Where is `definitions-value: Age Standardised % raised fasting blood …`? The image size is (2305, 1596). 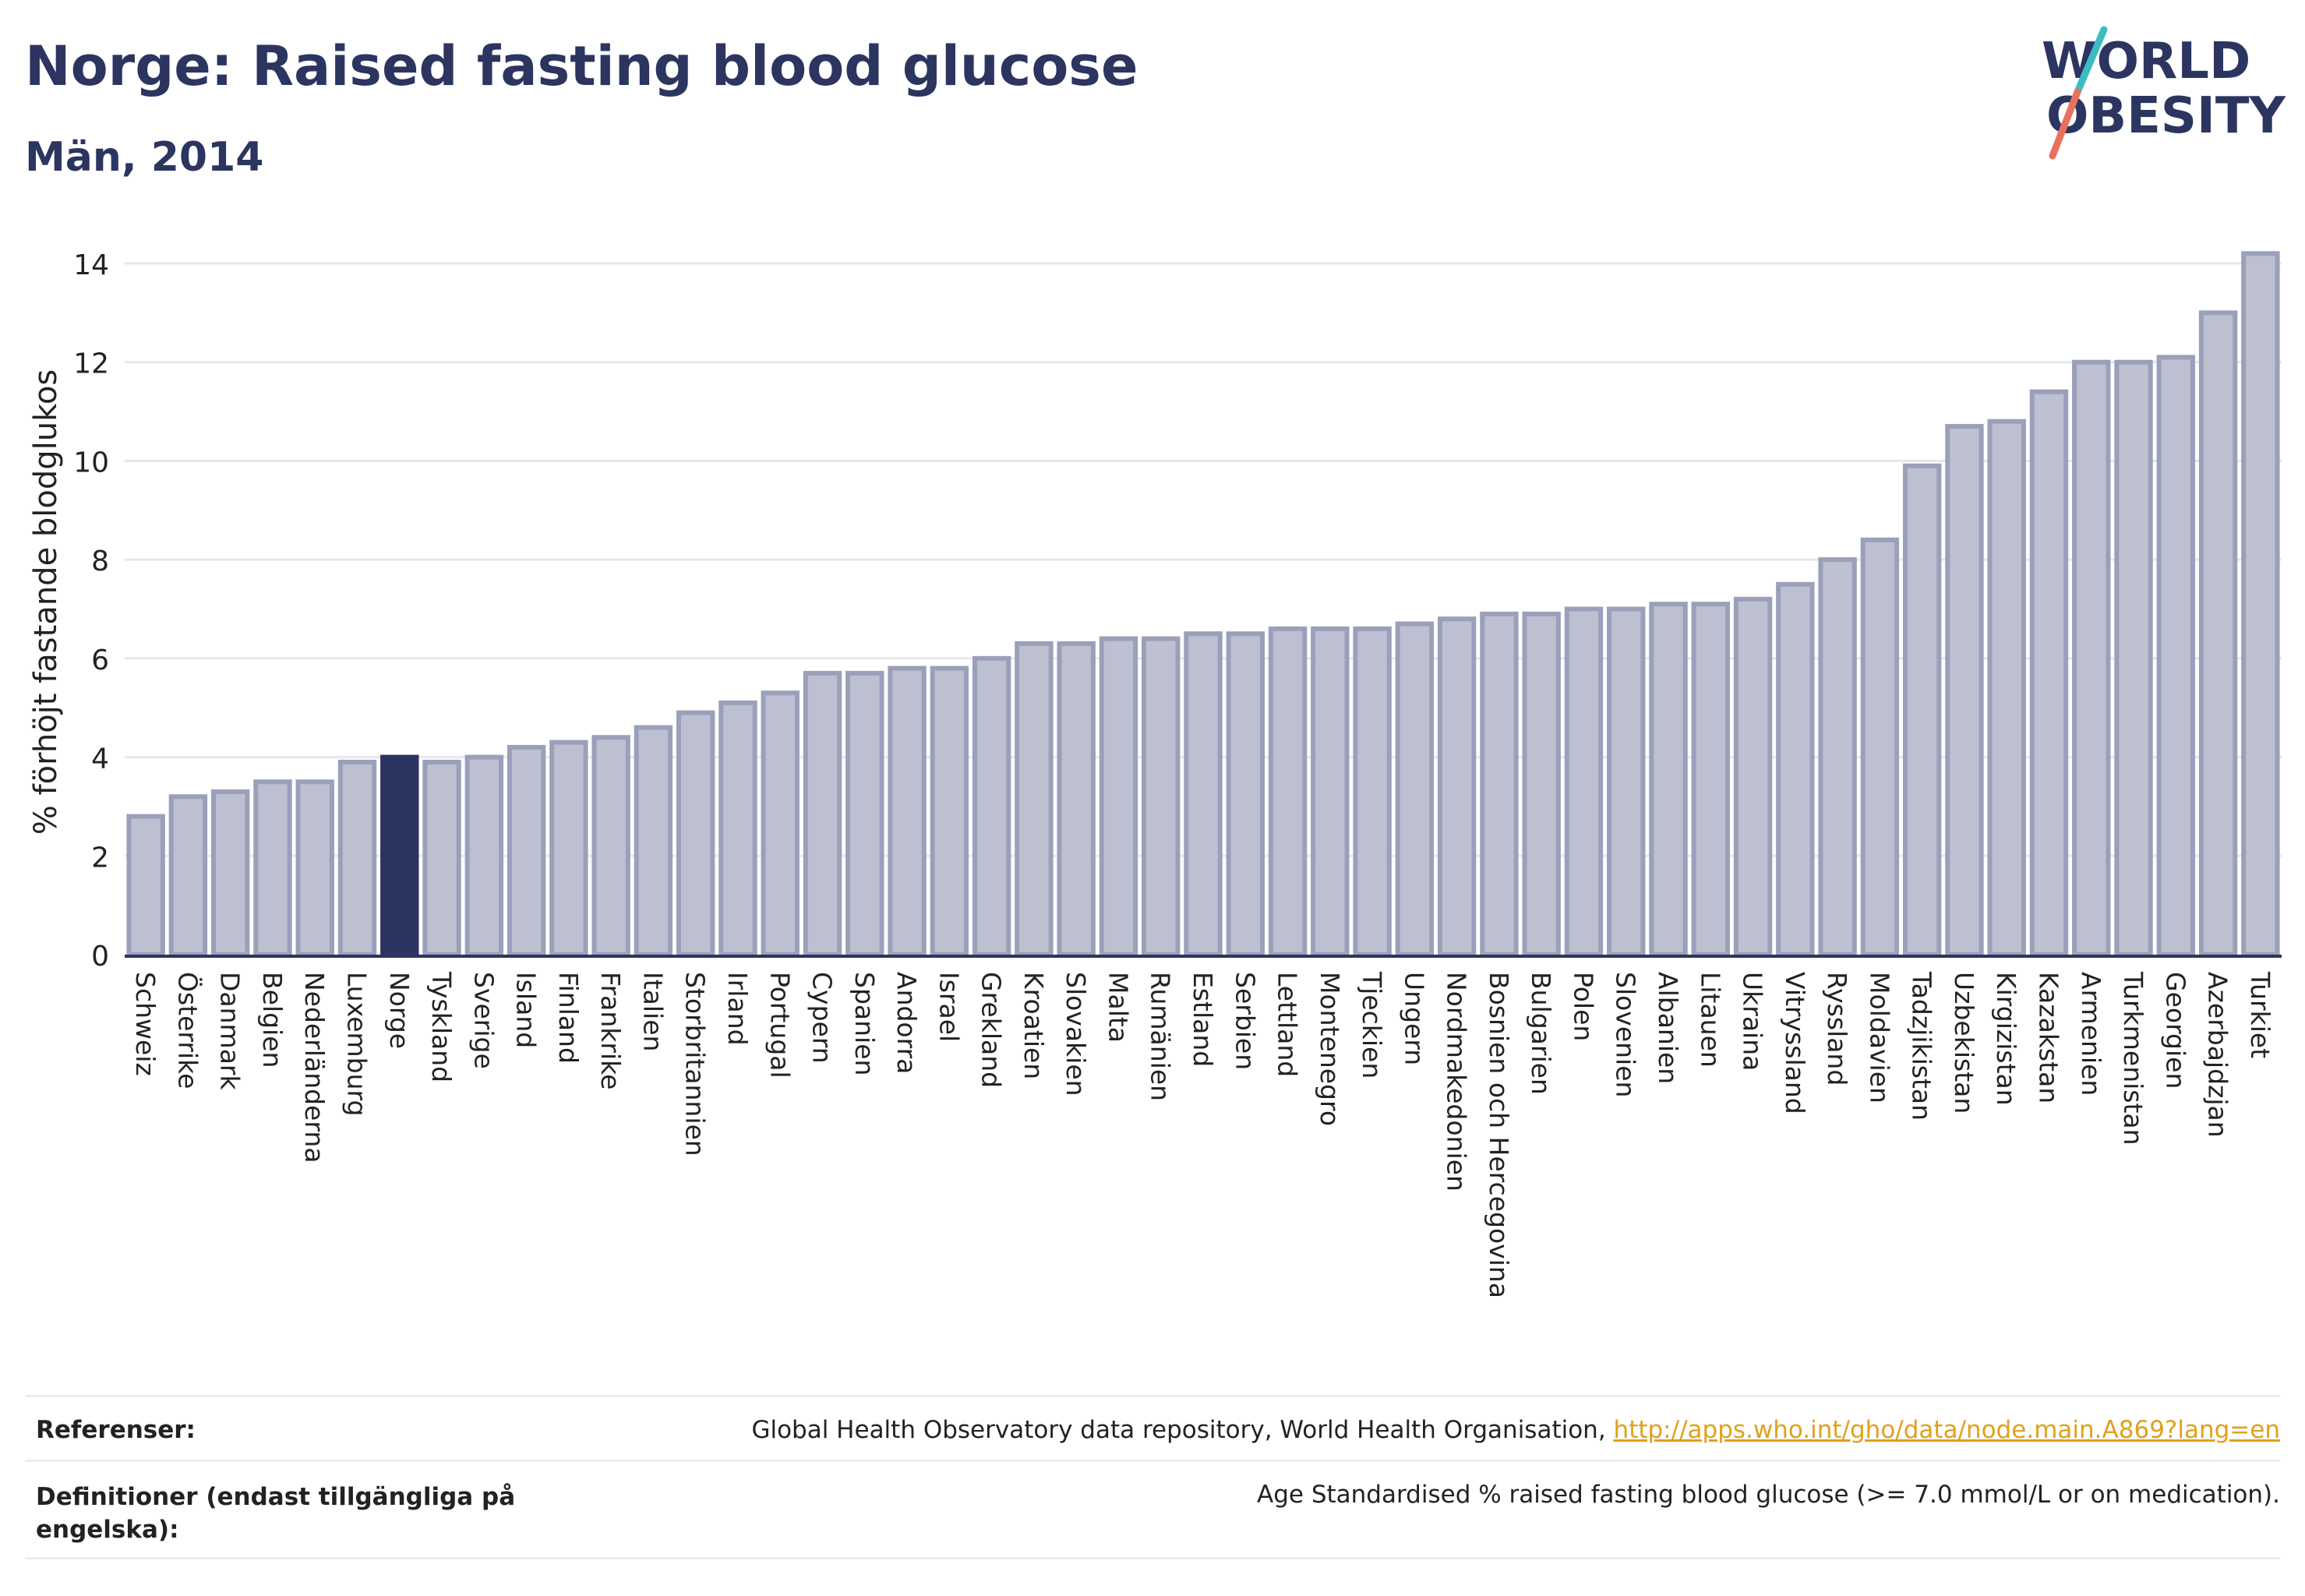
definitions-value: Age Standardised % raised fasting blood … is located at coordinates (1768, 1495).